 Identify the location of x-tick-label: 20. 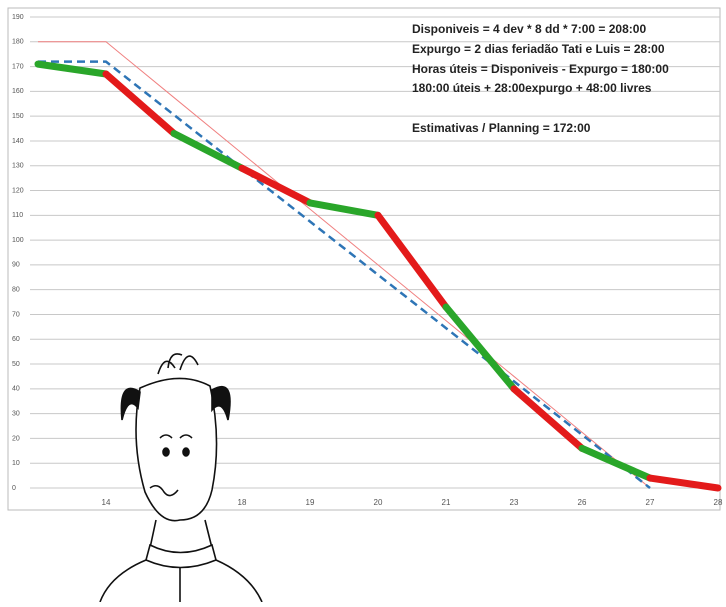
(378, 502).